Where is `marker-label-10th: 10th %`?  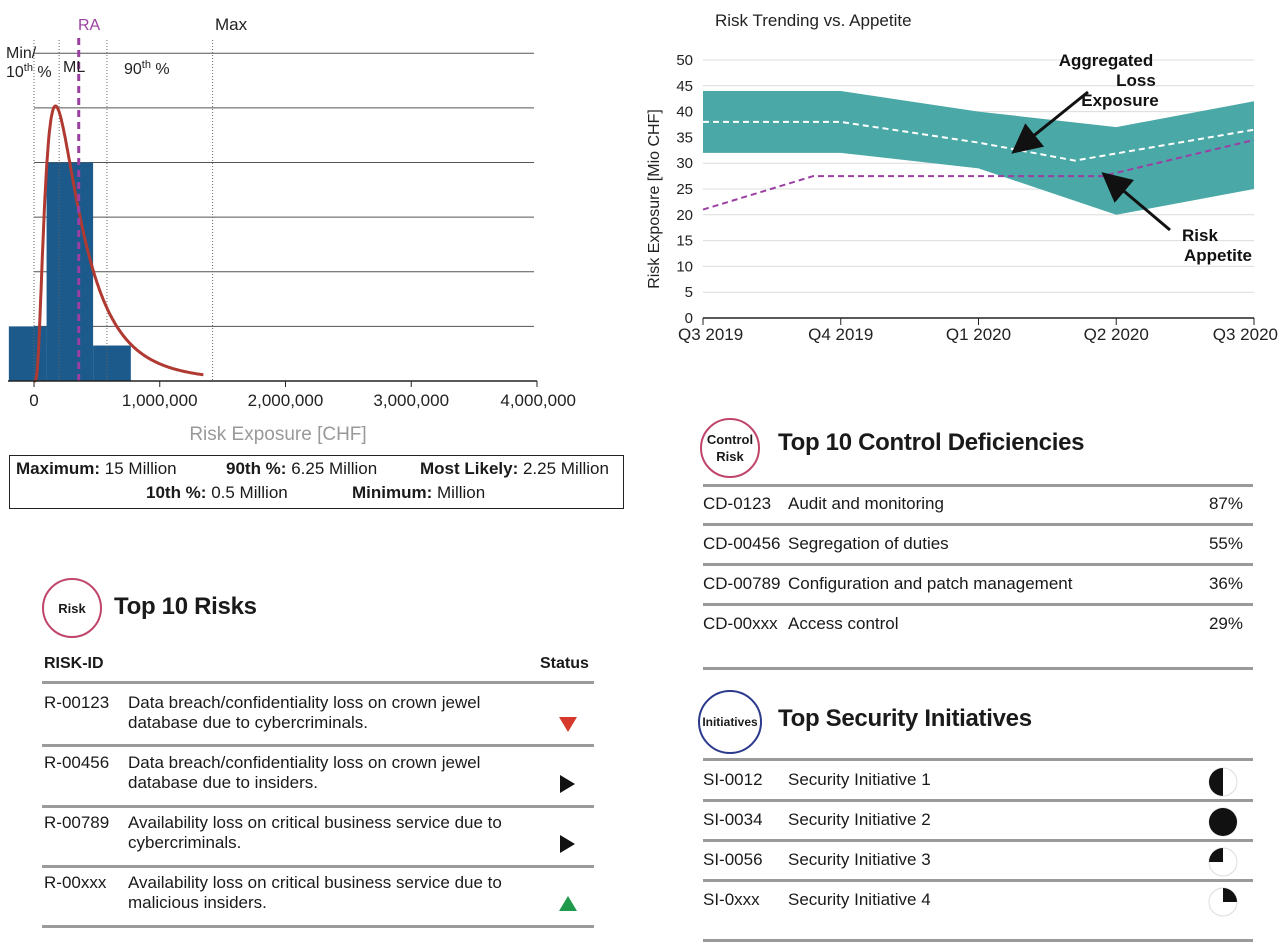
marker-label-10th: 10th % is located at coordinates (29, 71).